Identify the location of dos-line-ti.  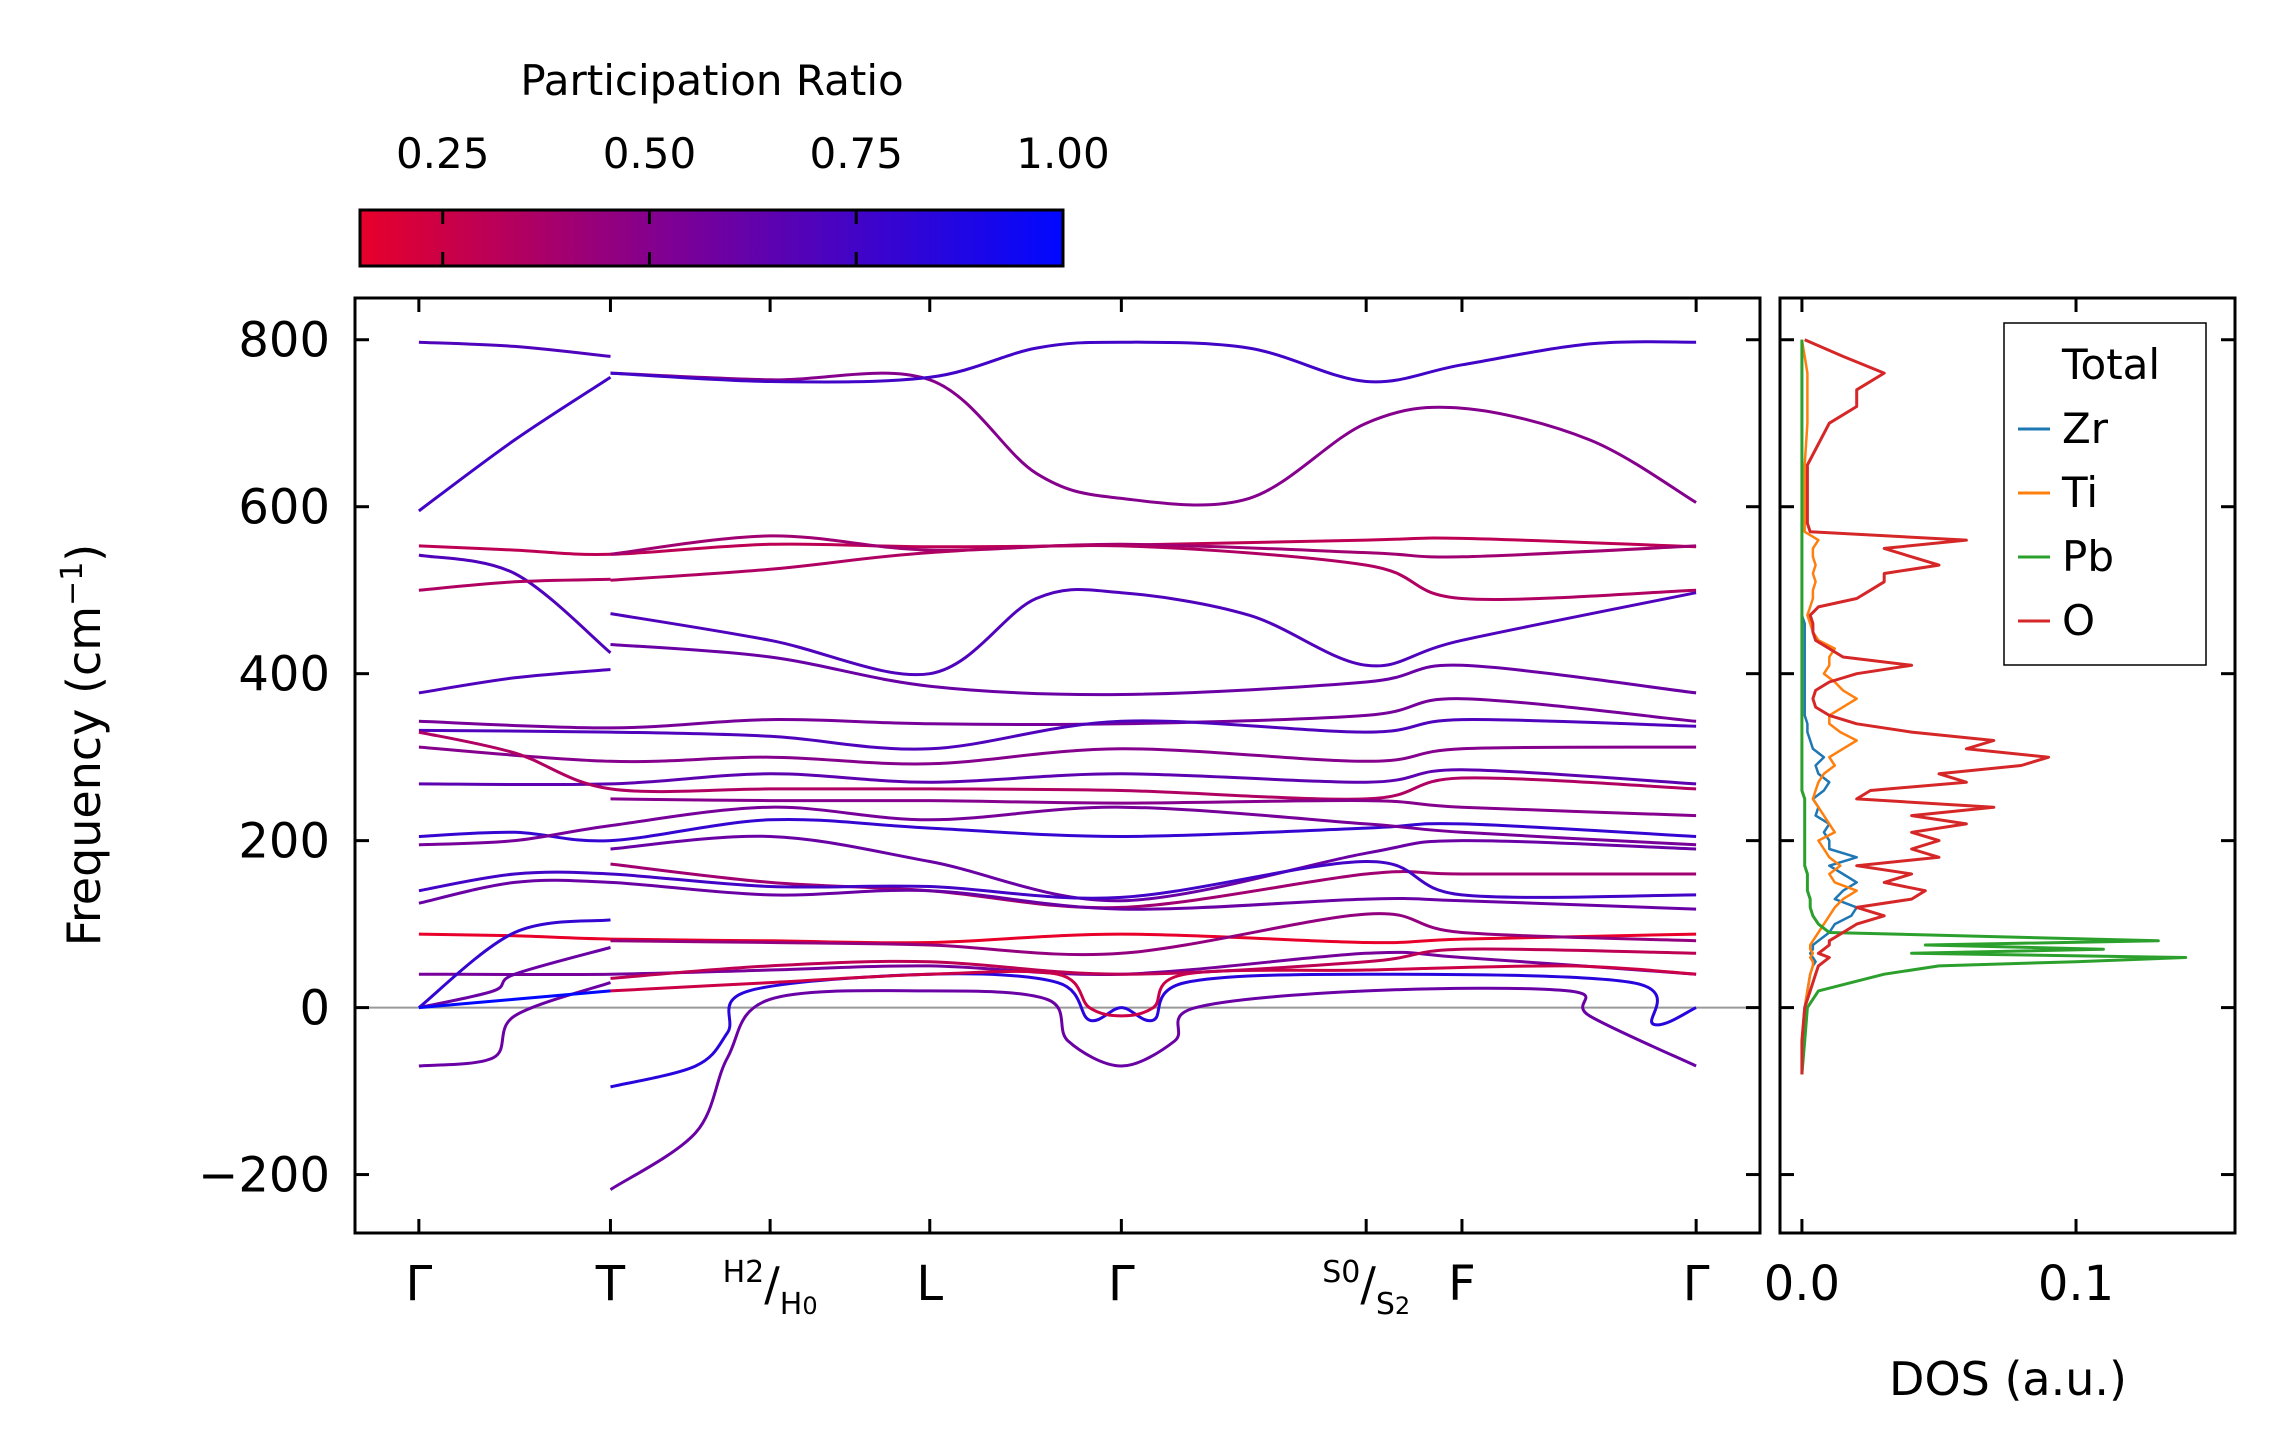
(1829, 707).